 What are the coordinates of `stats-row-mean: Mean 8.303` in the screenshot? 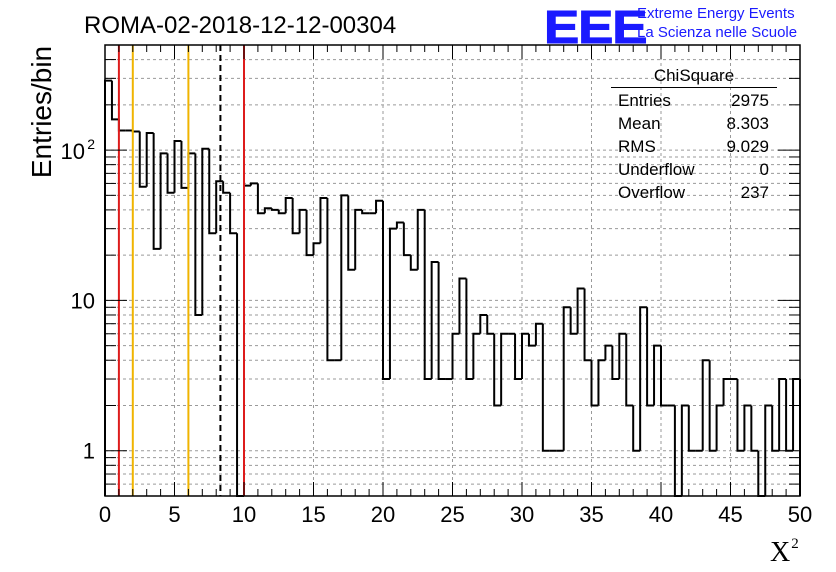 It's located at (694, 123).